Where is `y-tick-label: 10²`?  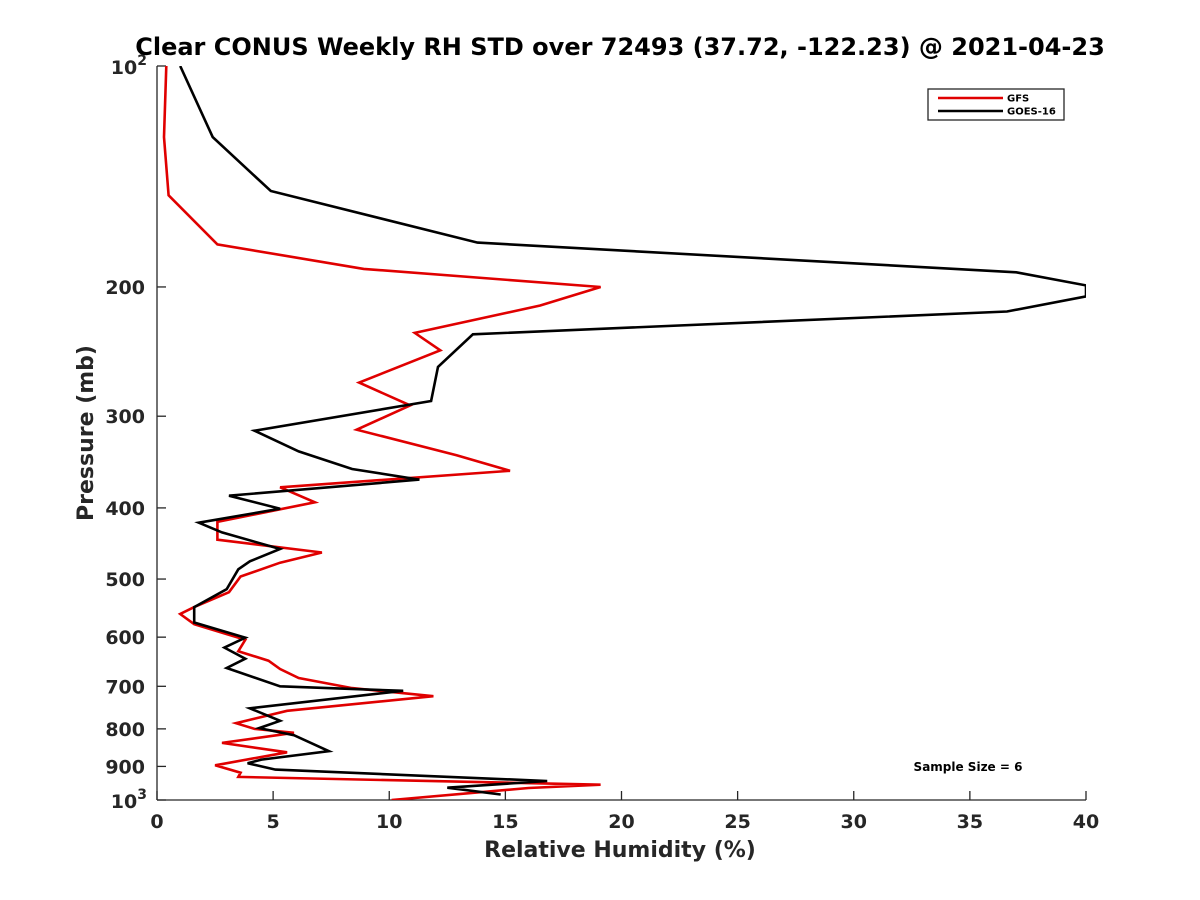 y-tick-label: 10² is located at coordinates (129, 66).